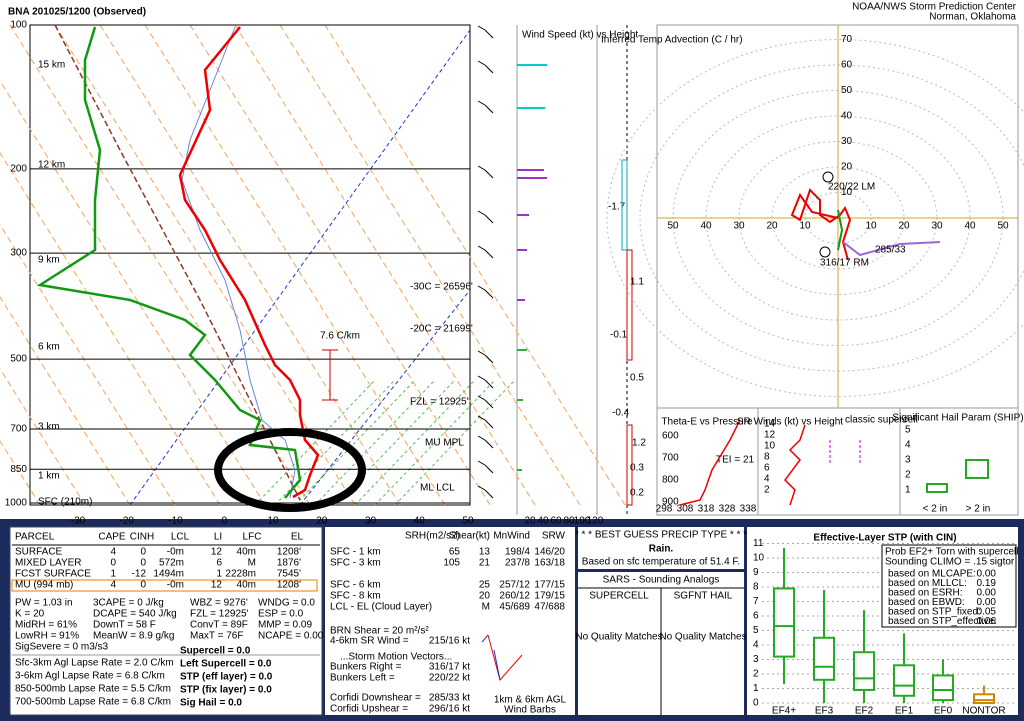  I want to click on prob-basis: based on MLCAPE:, so click(932, 574).